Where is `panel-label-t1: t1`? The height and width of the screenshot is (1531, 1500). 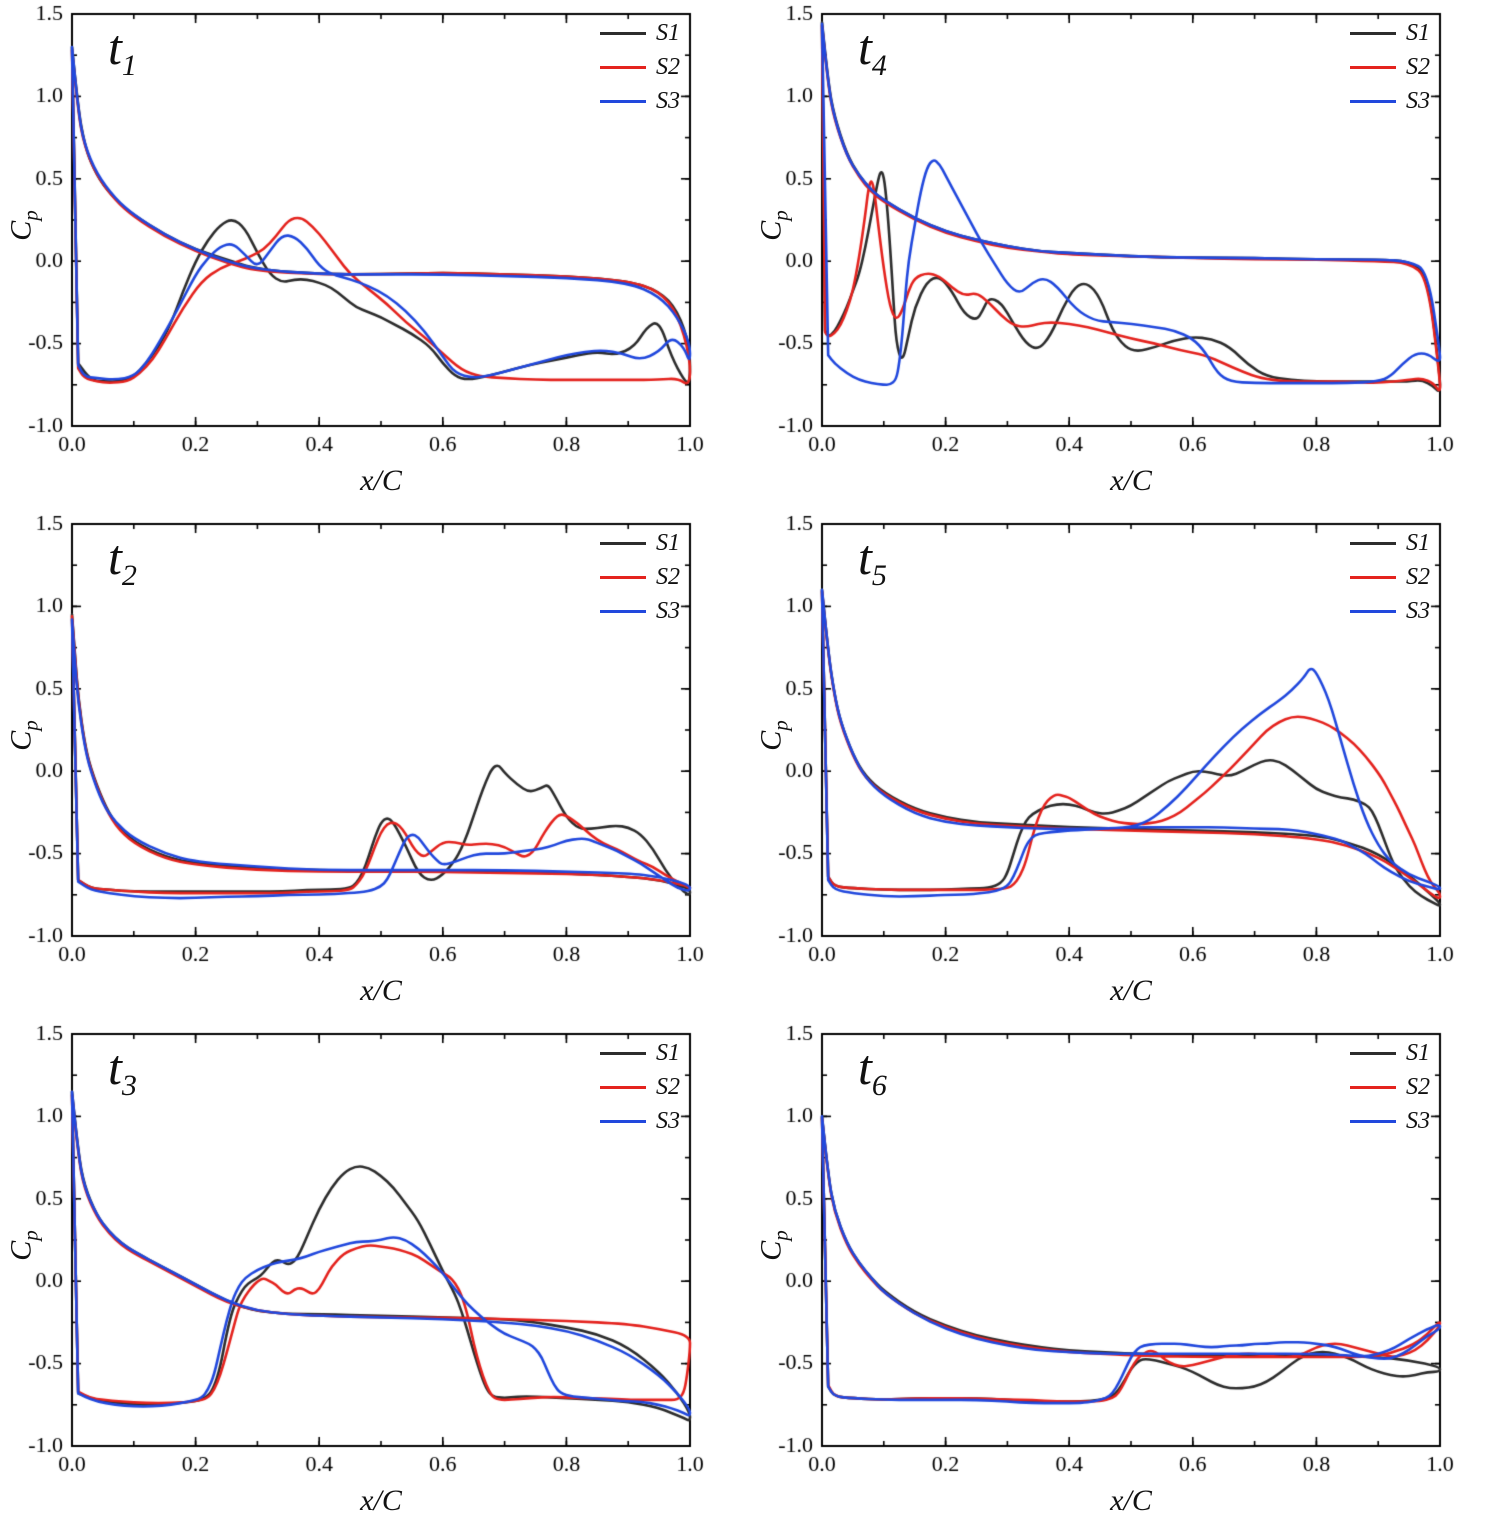 panel-label-t1: t1 is located at coordinates (122, 51).